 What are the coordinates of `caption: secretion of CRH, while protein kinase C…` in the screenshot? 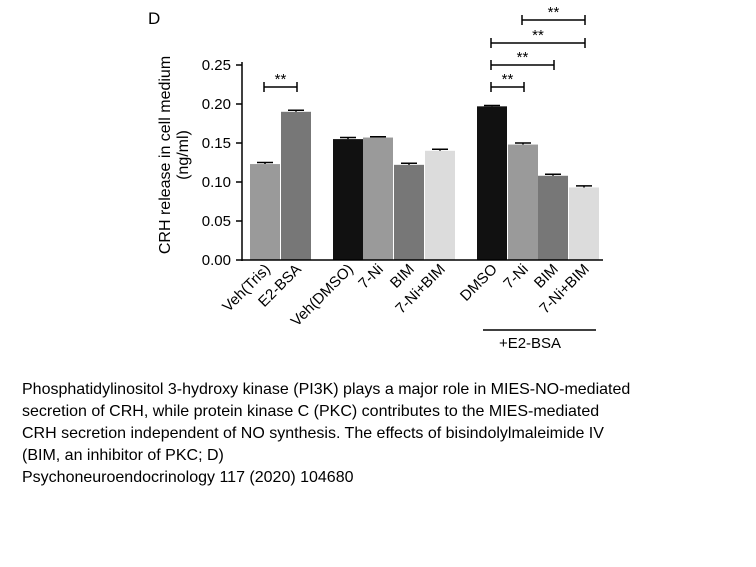 It's located at (311, 411).